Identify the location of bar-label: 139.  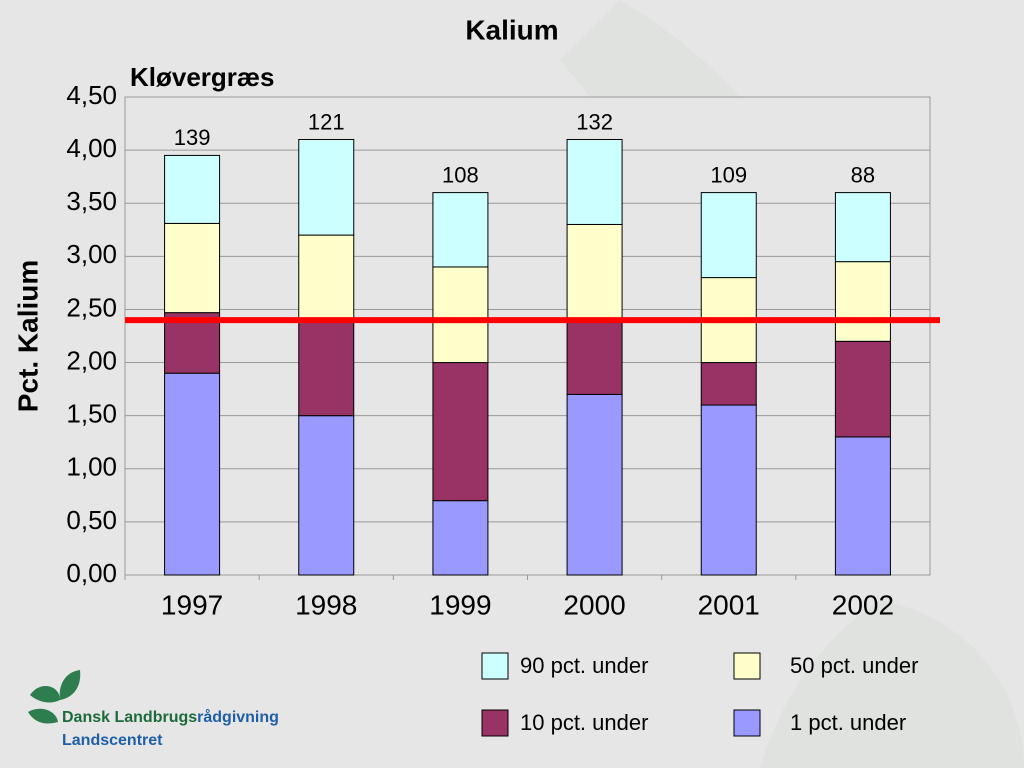
(192, 137).